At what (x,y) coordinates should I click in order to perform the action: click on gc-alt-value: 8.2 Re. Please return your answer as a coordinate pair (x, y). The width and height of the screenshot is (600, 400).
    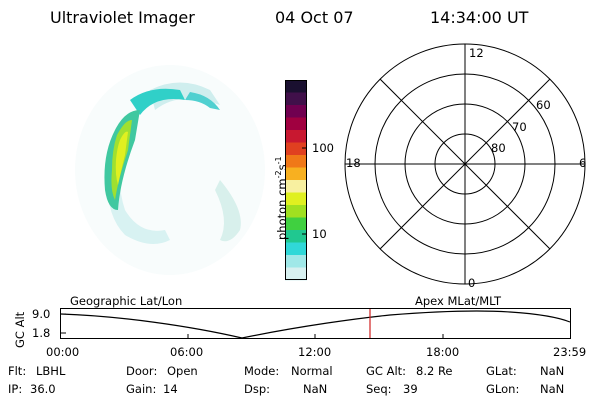
    Looking at the image, I should click on (434, 371).